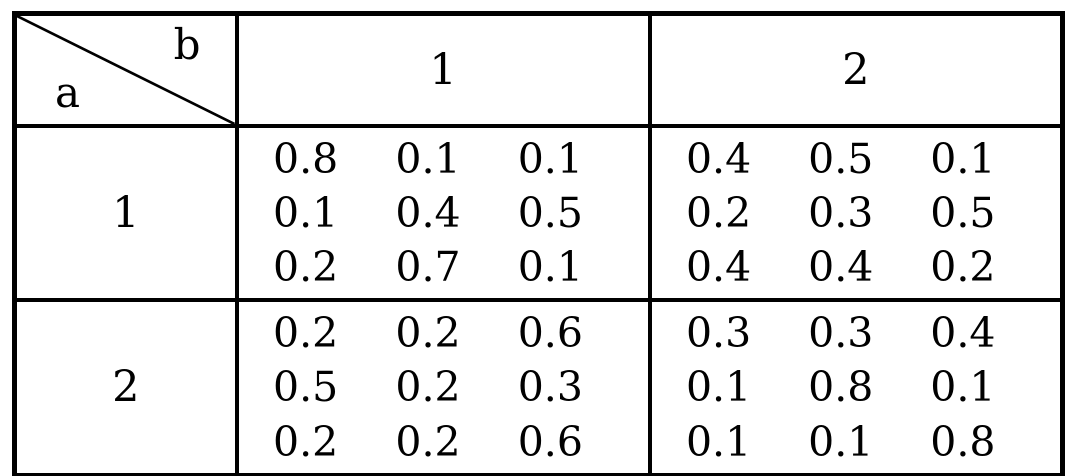  I want to click on matrix-a1-b1: 0.8 0.1 0.1 0.1 0.4 0.5 0.2 0.7 0.1, so click(443, 213).